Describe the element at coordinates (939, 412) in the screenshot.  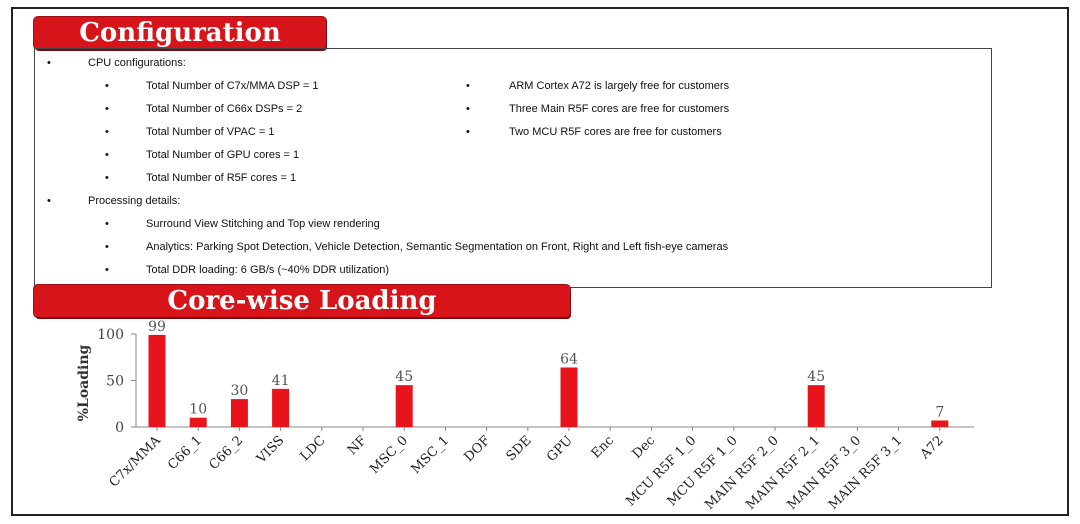
I see `data-label: 7` at that location.